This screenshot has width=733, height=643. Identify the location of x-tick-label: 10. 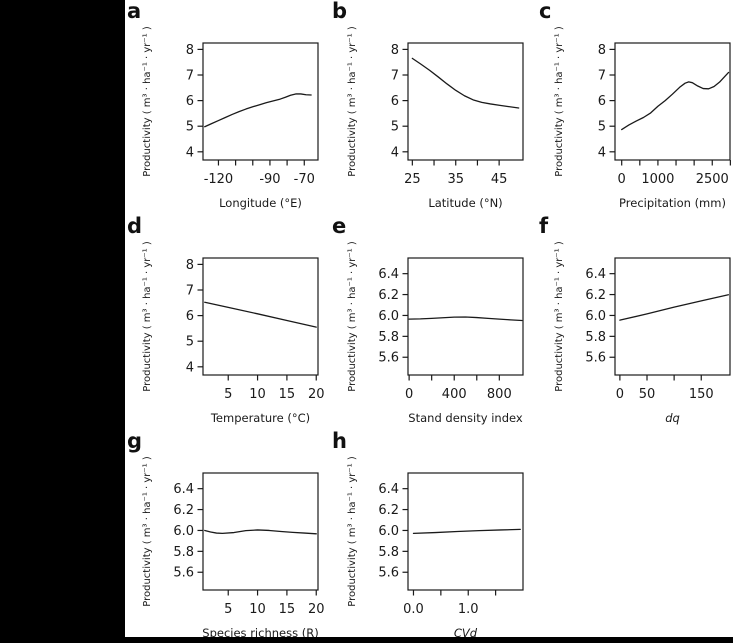
(257, 609).